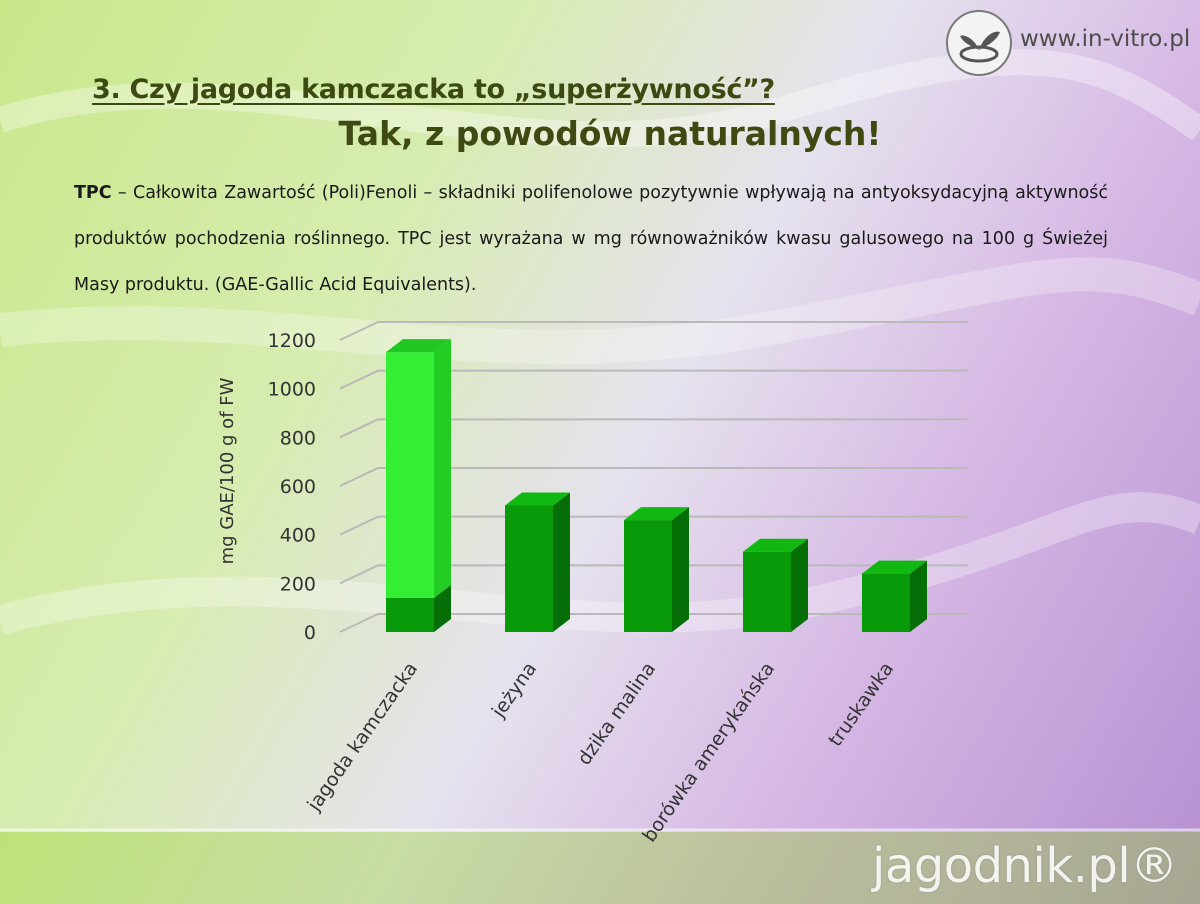  What do you see at coordinates (227, 470) in the screenshot?
I see `y-axis-label: mg GAE/100 g of FW` at bounding box center [227, 470].